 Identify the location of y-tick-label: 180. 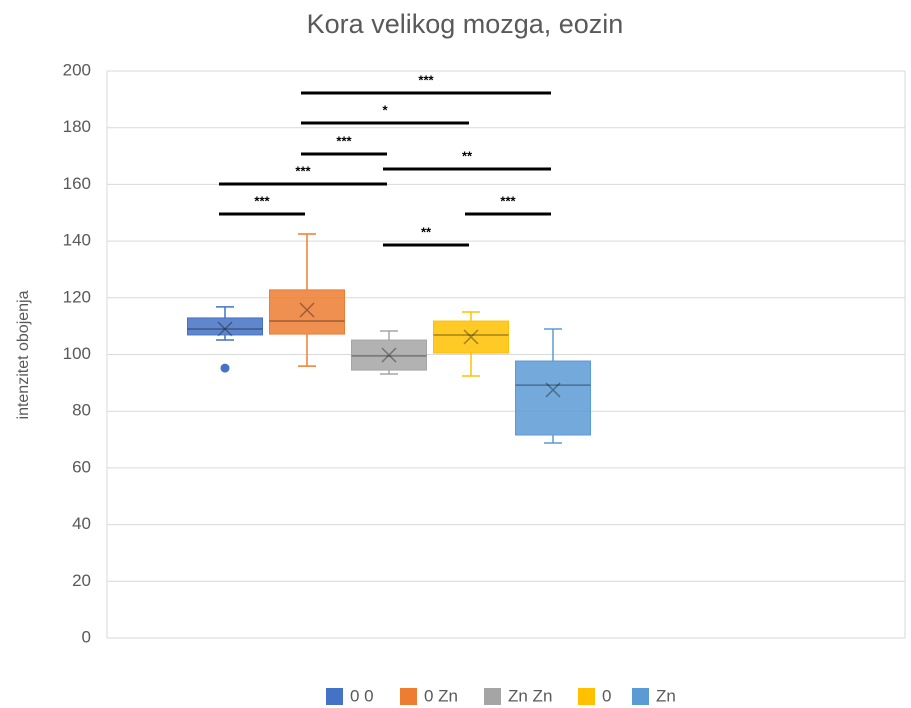
(77, 126).